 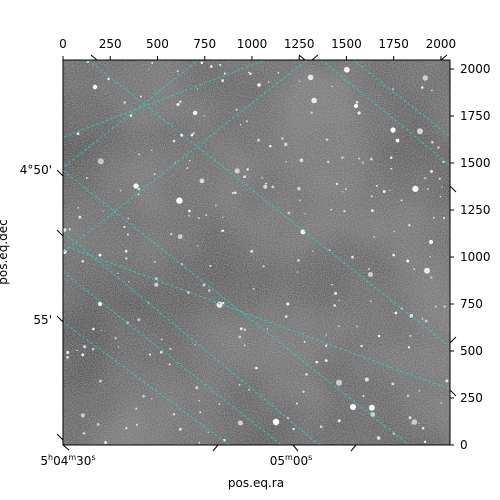 I want to click on y-tick-label: 0, so click(x=464, y=445).